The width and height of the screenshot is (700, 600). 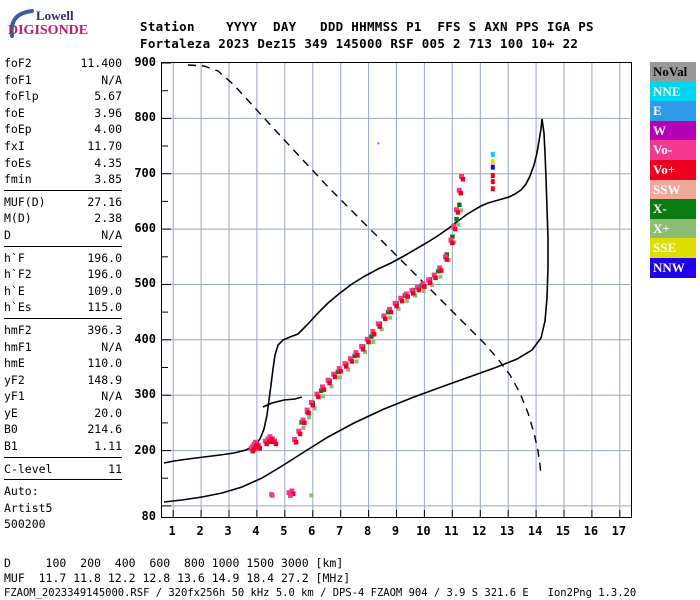 I want to click on param-key: B1, so click(x=11, y=446).